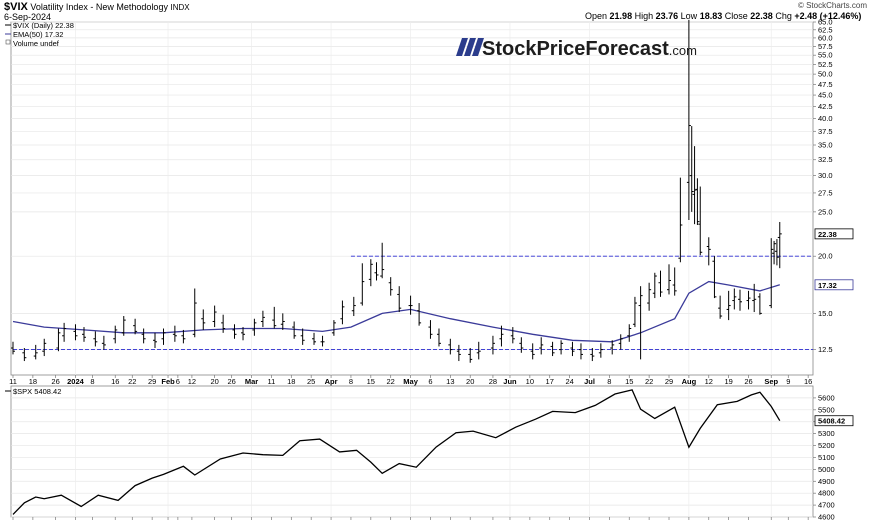  Describe the element at coordinates (788, 381) in the screenshot. I see `vix-x-tick-label: 9` at that location.